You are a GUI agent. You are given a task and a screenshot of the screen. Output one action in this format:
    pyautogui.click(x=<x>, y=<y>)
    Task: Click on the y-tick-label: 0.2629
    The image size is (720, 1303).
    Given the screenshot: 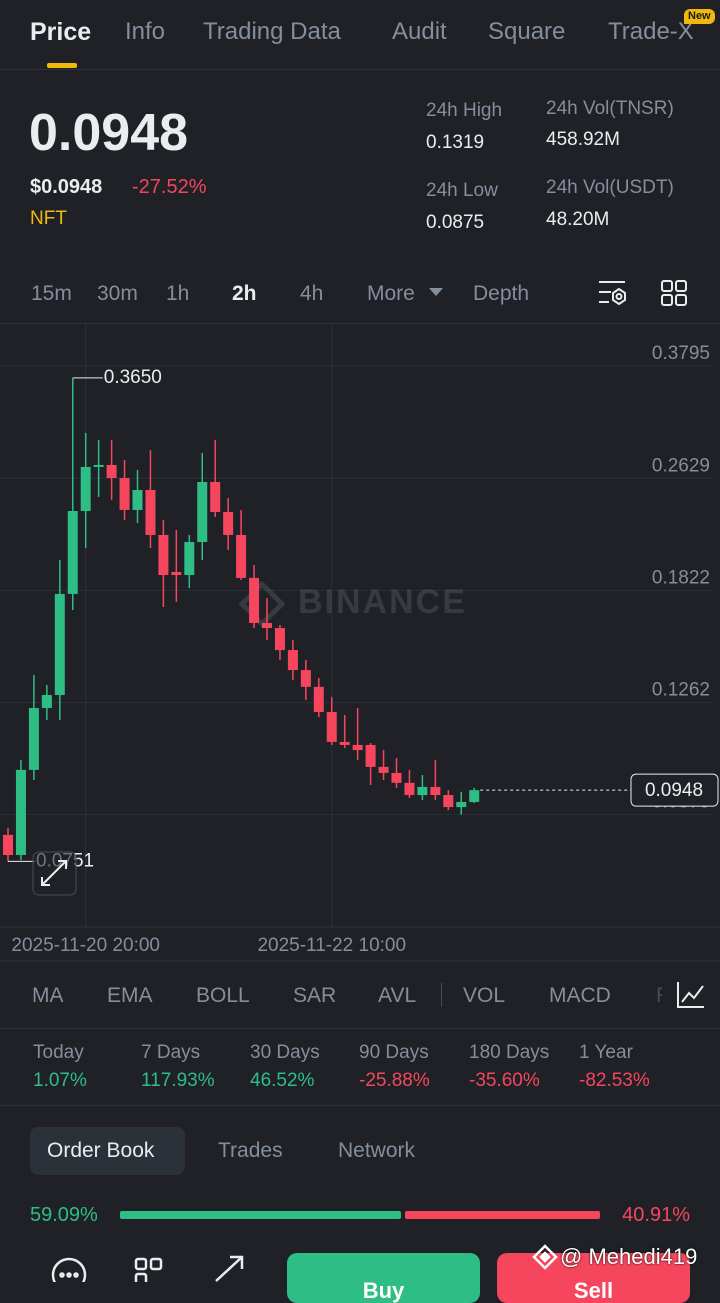 What is the action you would take?
    pyautogui.click(x=681, y=465)
    